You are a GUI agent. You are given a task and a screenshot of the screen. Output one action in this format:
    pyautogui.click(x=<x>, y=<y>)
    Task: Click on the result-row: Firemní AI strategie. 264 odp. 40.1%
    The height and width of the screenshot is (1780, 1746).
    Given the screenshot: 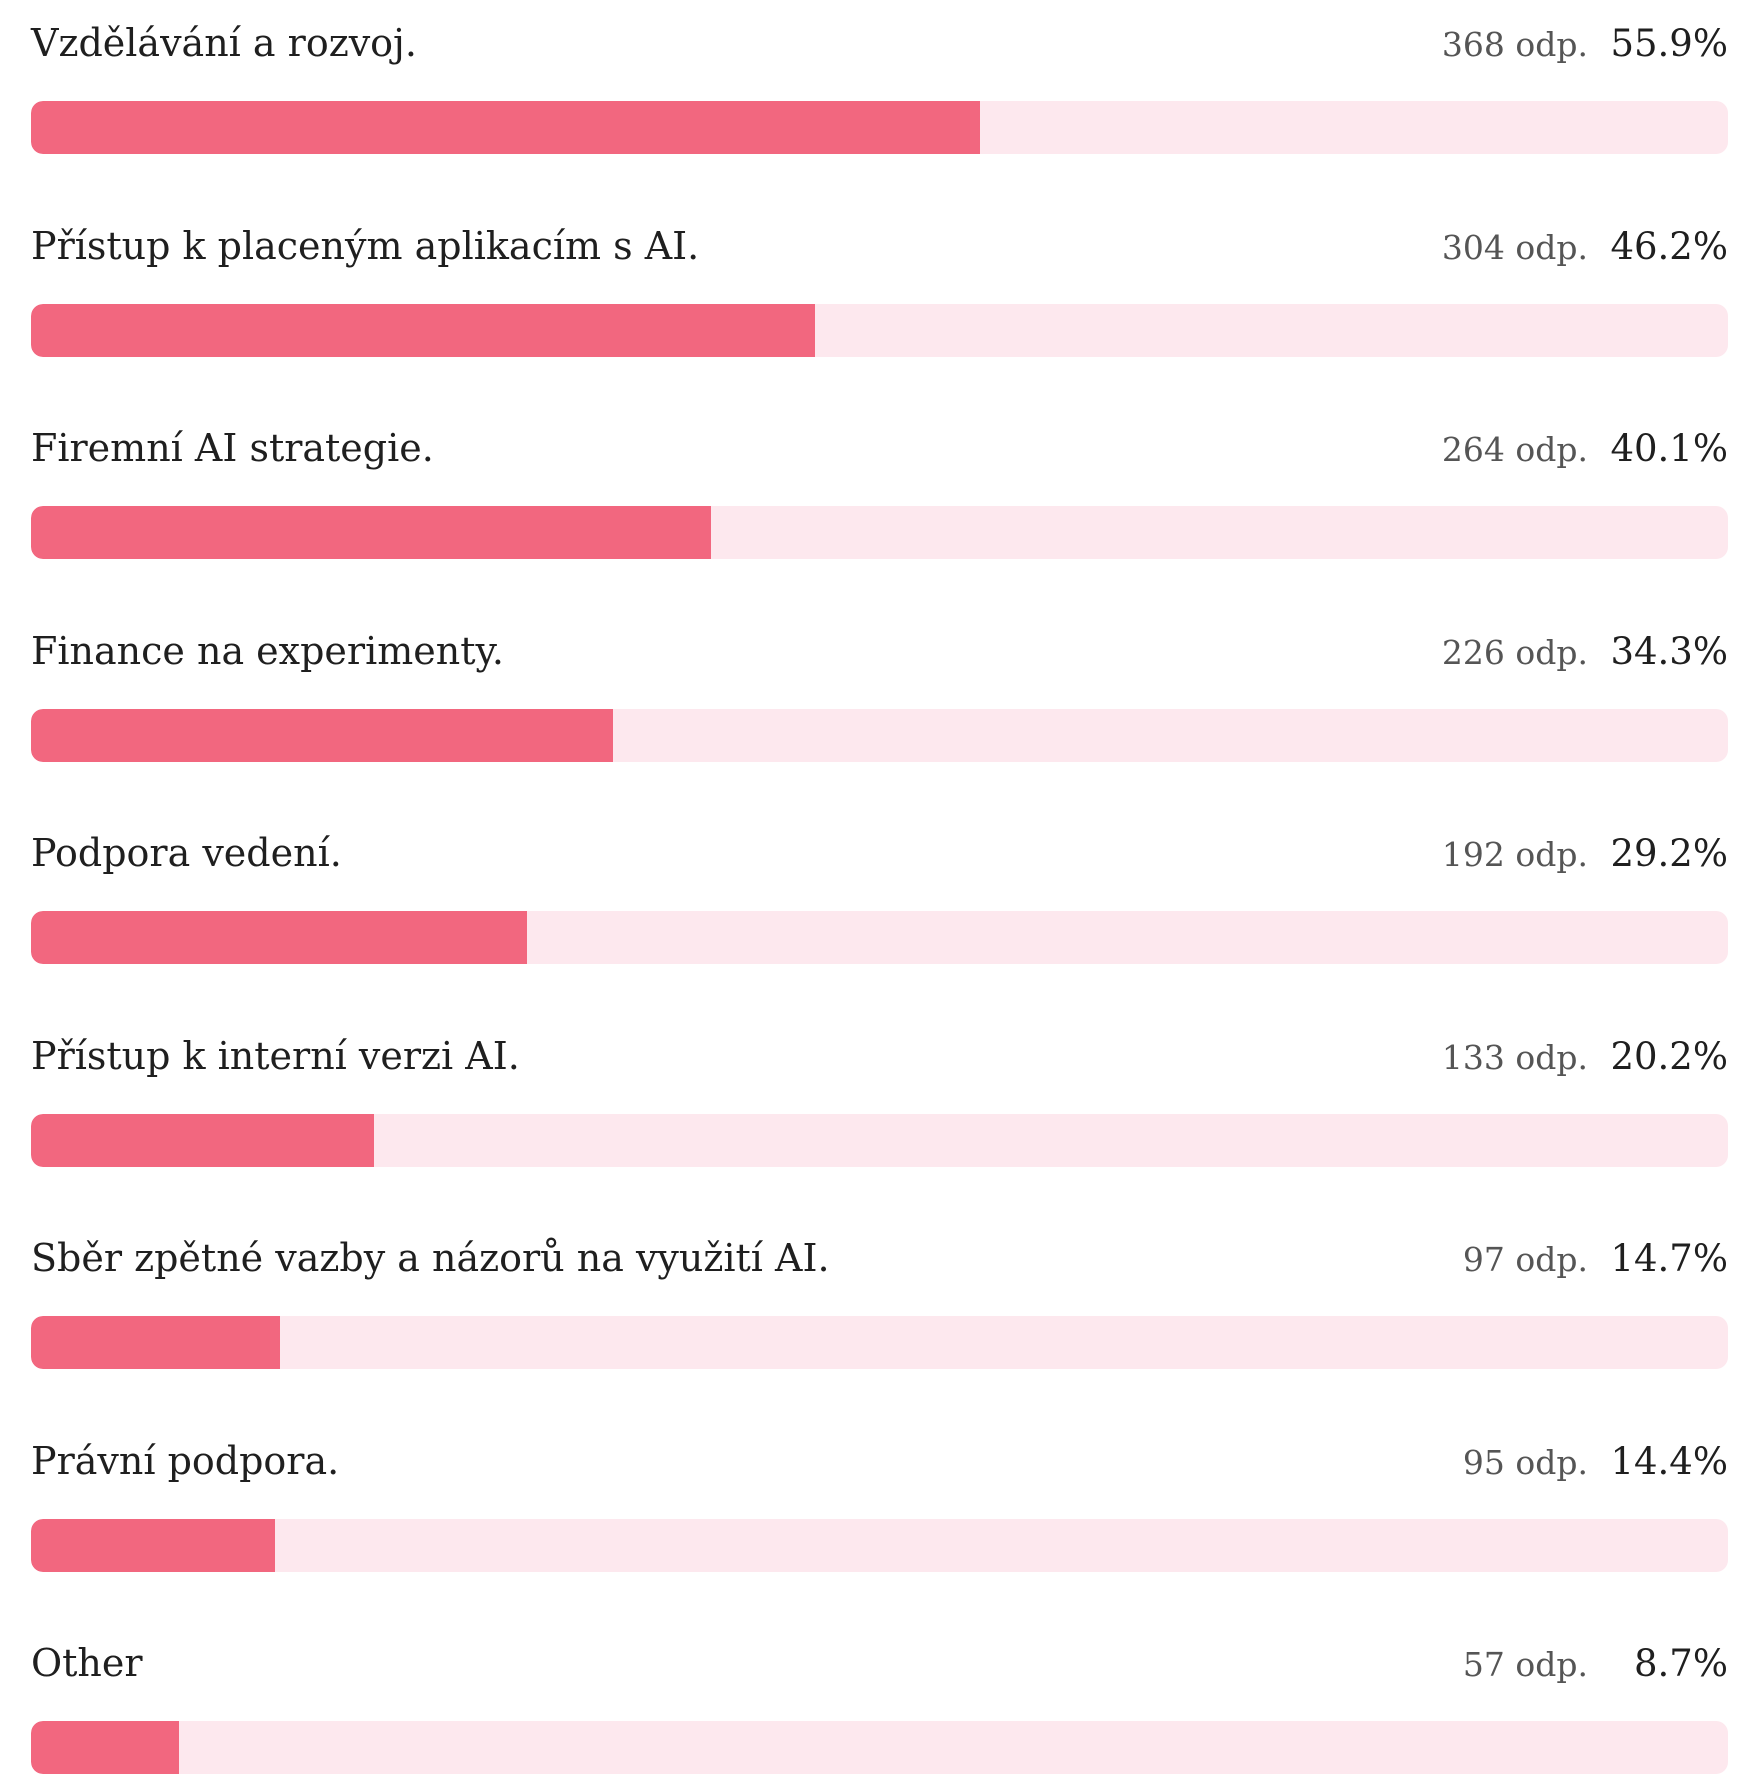 What is the action you would take?
    pyautogui.click(x=879, y=485)
    